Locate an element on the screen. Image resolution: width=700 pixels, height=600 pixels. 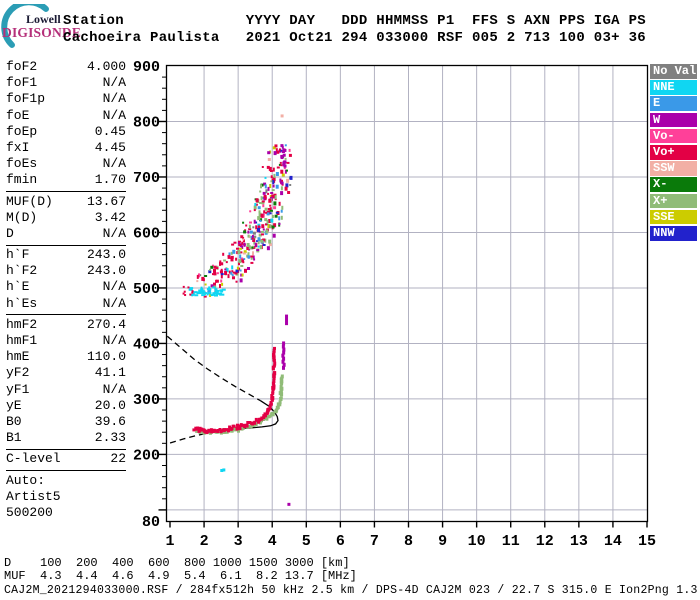
param-note: Auto: is located at coordinates (26, 480).